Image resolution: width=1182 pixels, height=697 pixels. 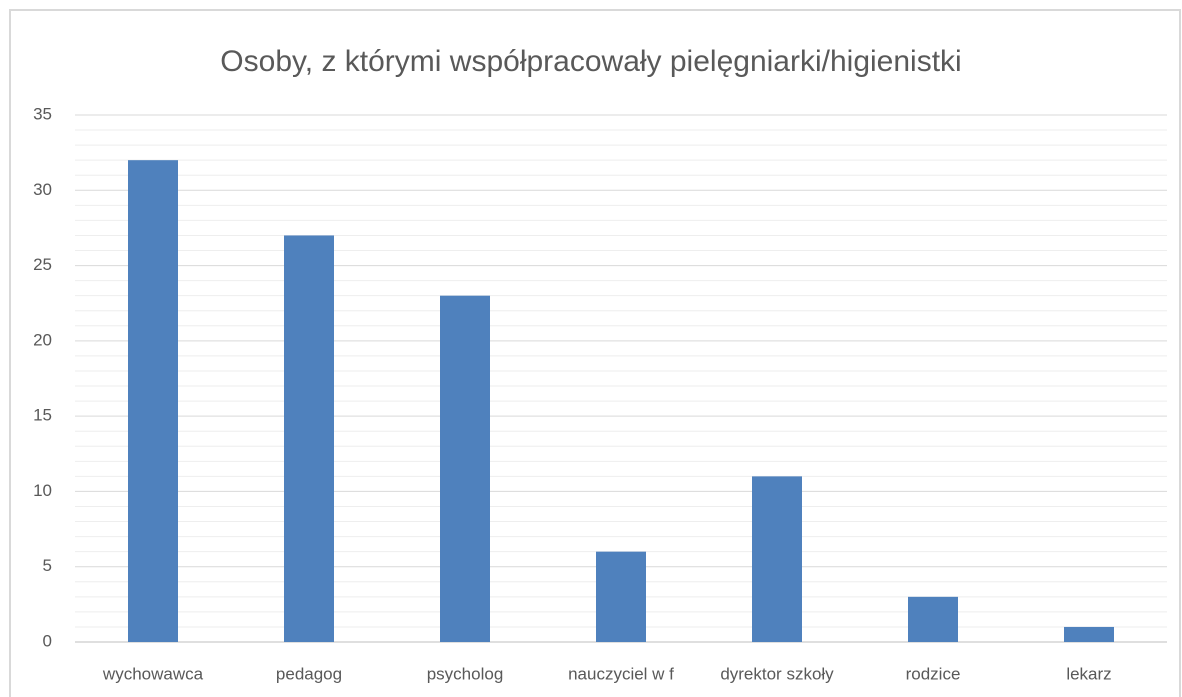 I want to click on y-tick-label: 5, so click(x=47, y=565).